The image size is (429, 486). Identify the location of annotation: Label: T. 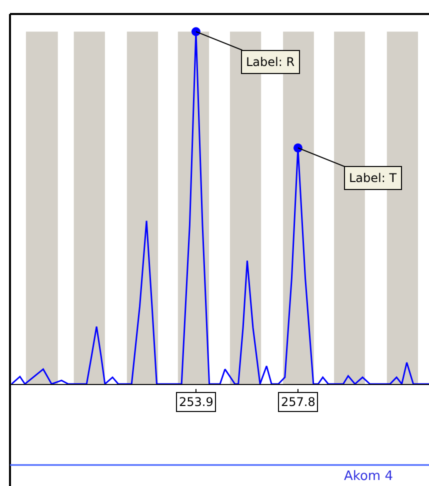
(373, 178).